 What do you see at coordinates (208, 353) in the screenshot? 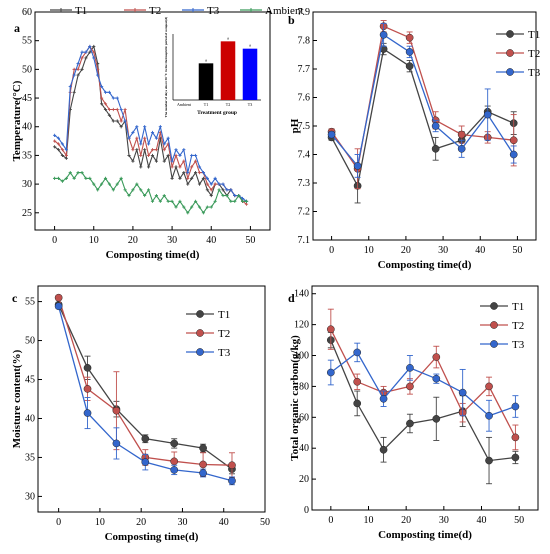
I see `legend-item-t3: T3` at bounding box center [208, 353].